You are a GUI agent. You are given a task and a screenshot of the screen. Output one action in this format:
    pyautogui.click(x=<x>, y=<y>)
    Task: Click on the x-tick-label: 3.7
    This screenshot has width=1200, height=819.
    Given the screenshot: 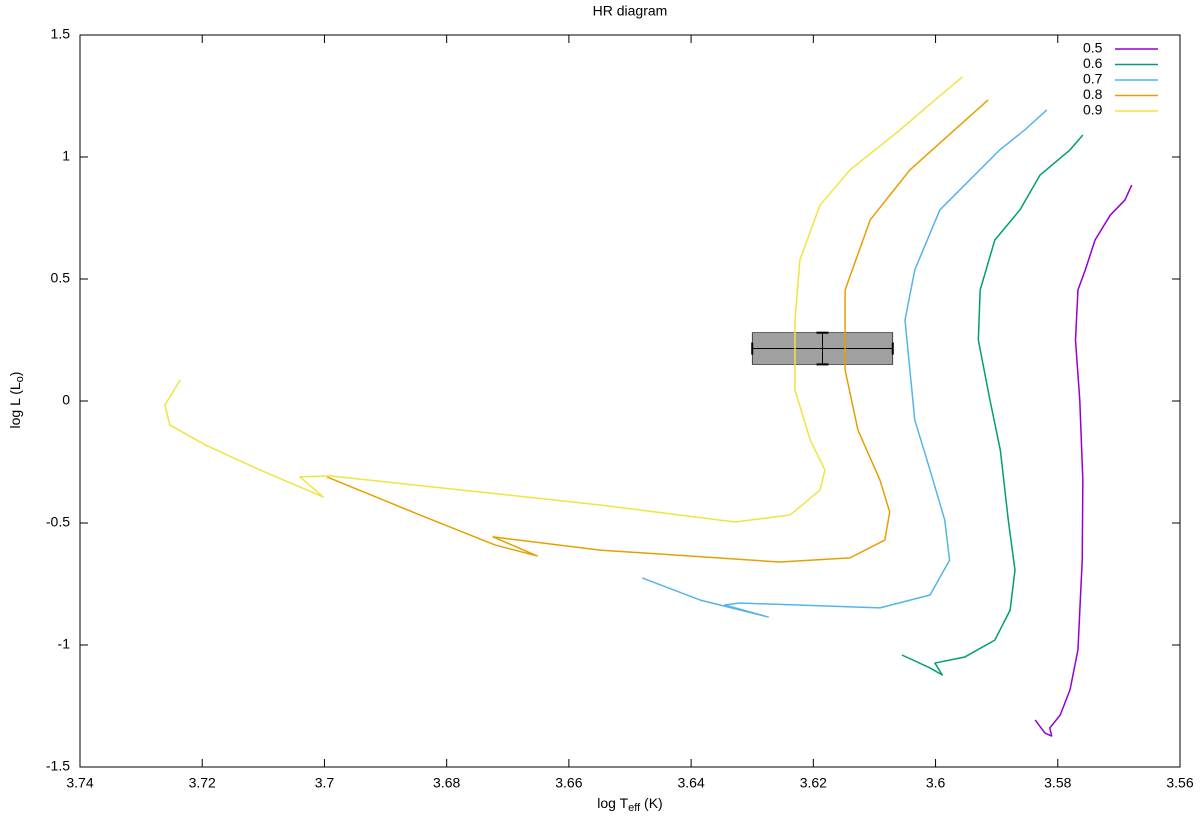 What is the action you would take?
    pyautogui.click(x=325, y=783)
    